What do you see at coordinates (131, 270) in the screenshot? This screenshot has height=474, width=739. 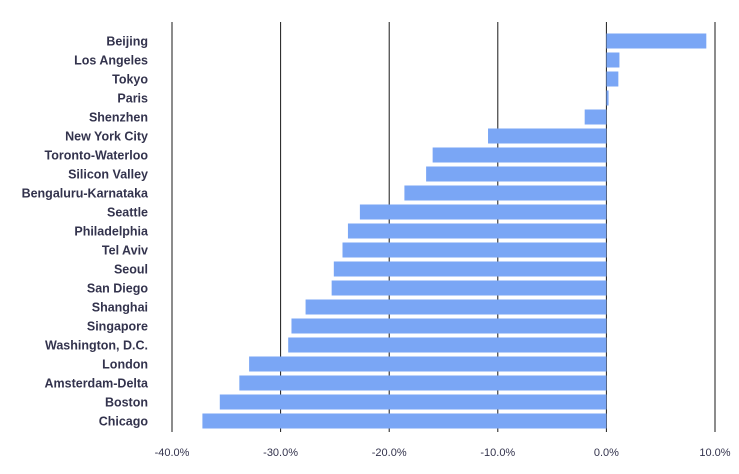 I see `category-label: Seoul` at bounding box center [131, 270].